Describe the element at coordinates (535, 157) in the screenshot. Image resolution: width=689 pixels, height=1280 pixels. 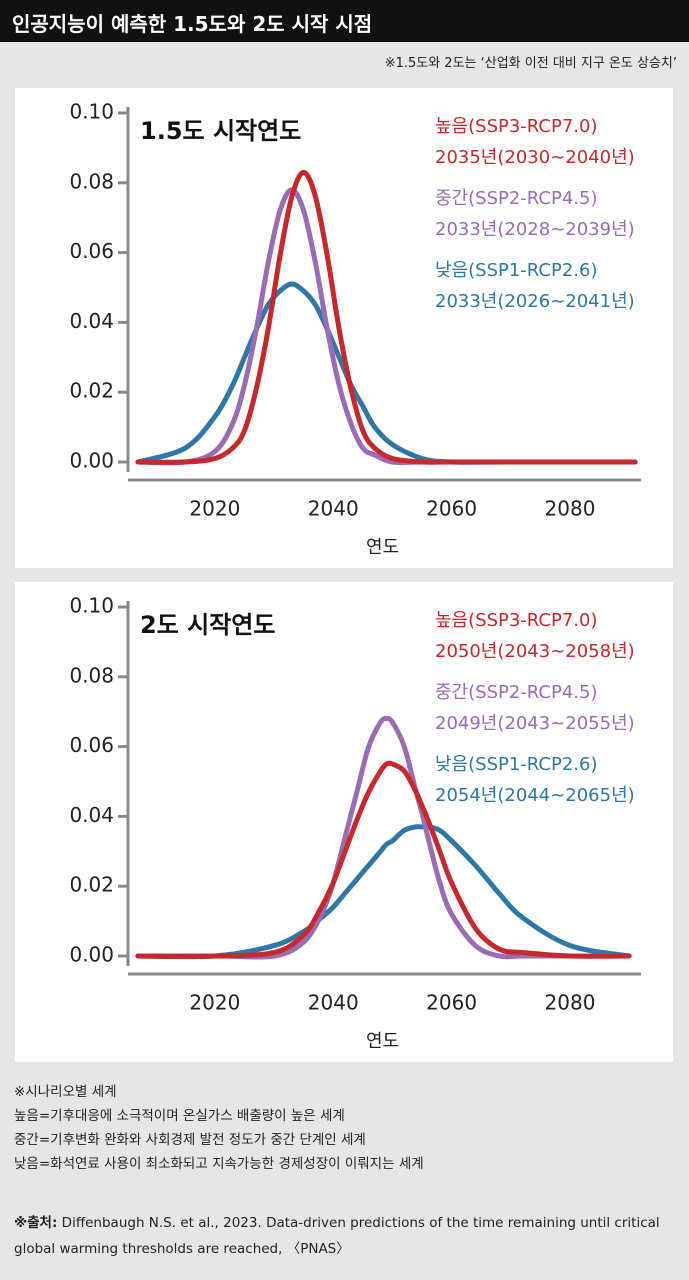
I see `legend-detail: 2035년(2030~2040년)` at that location.